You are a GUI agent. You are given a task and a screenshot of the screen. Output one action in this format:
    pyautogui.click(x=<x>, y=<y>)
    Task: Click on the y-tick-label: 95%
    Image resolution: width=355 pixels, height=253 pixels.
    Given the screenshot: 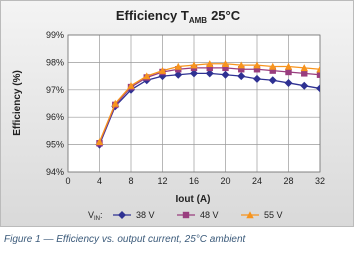 What is the action you would take?
    pyautogui.click(x=55, y=145)
    